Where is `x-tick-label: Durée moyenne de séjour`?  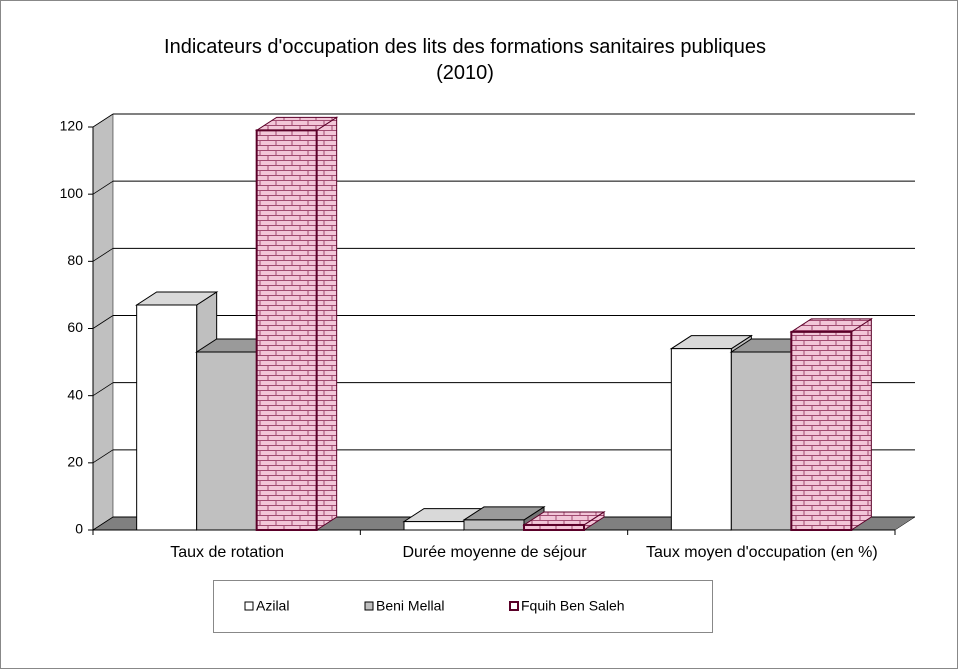
x-tick-label: Durée moyenne de séjour is located at coordinates (494, 552).